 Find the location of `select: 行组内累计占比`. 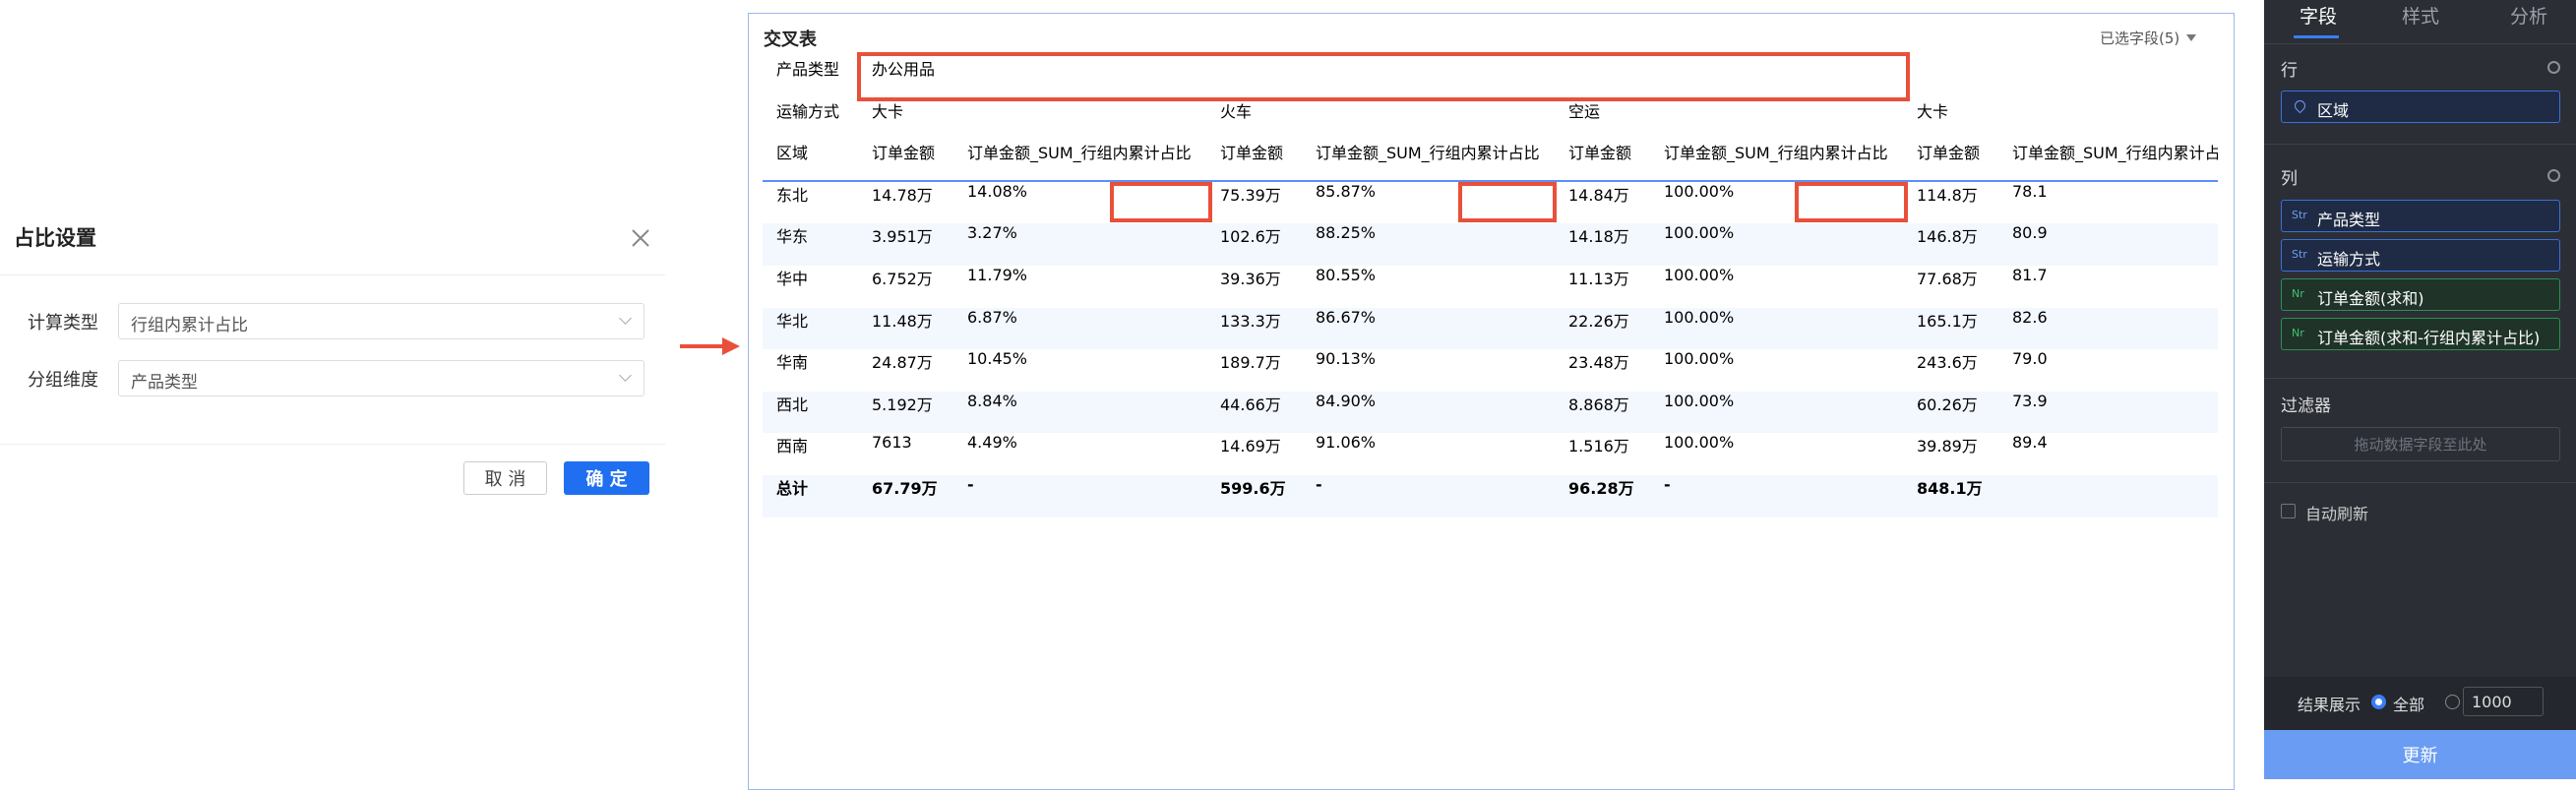

select: 行组内累计占比 is located at coordinates (381, 321).